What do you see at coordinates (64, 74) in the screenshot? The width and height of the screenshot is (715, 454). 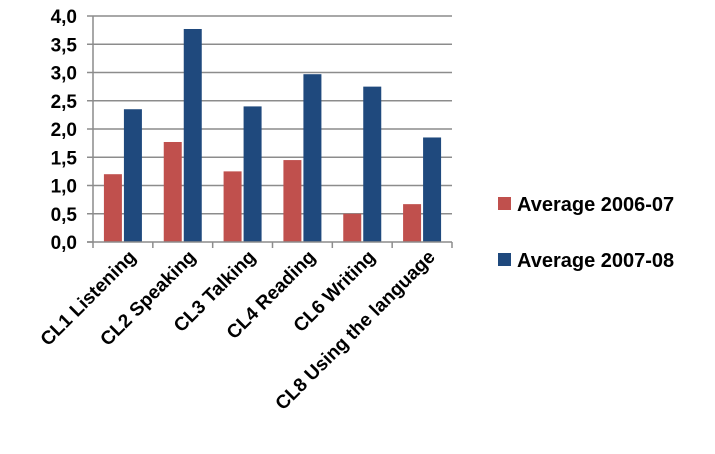 I see `y-tick-label: 3,0` at bounding box center [64, 74].